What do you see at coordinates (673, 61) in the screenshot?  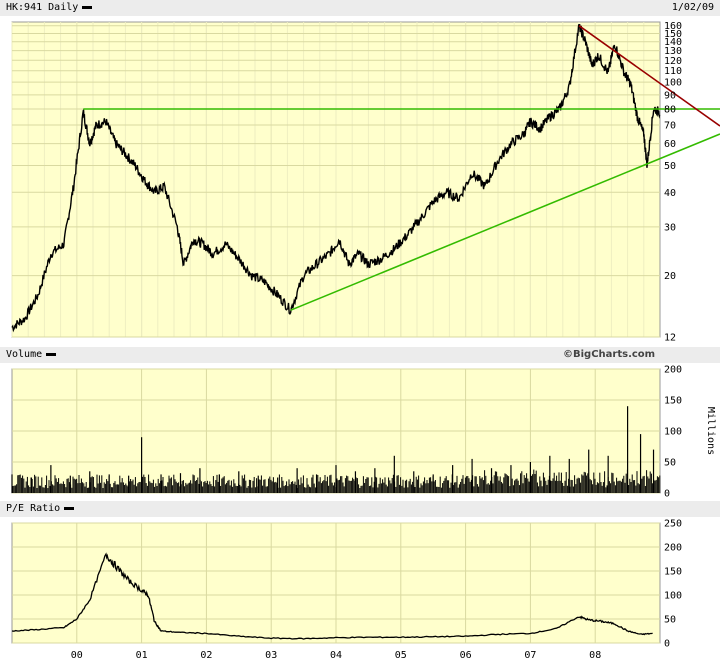 I see `price-tick-label: 120` at bounding box center [673, 61].